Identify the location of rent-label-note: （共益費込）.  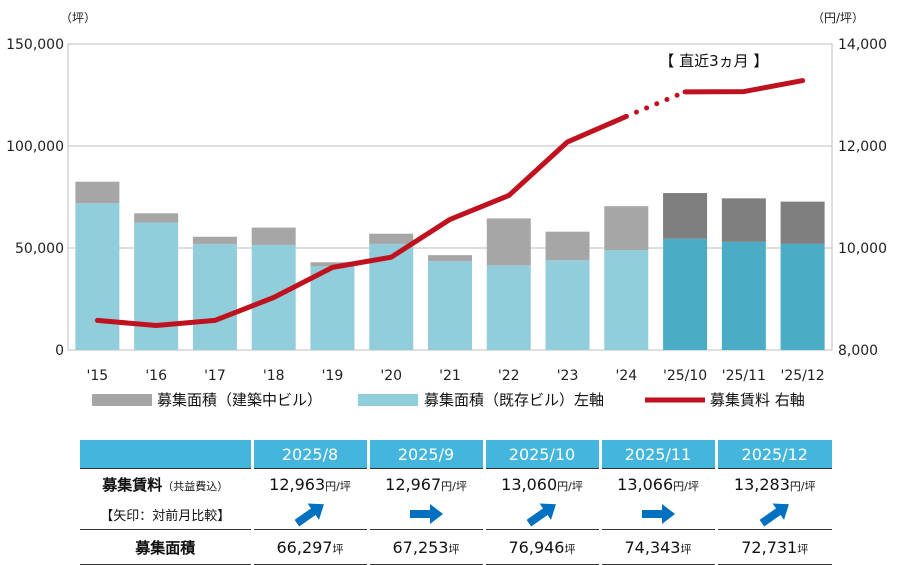
(195, 486).